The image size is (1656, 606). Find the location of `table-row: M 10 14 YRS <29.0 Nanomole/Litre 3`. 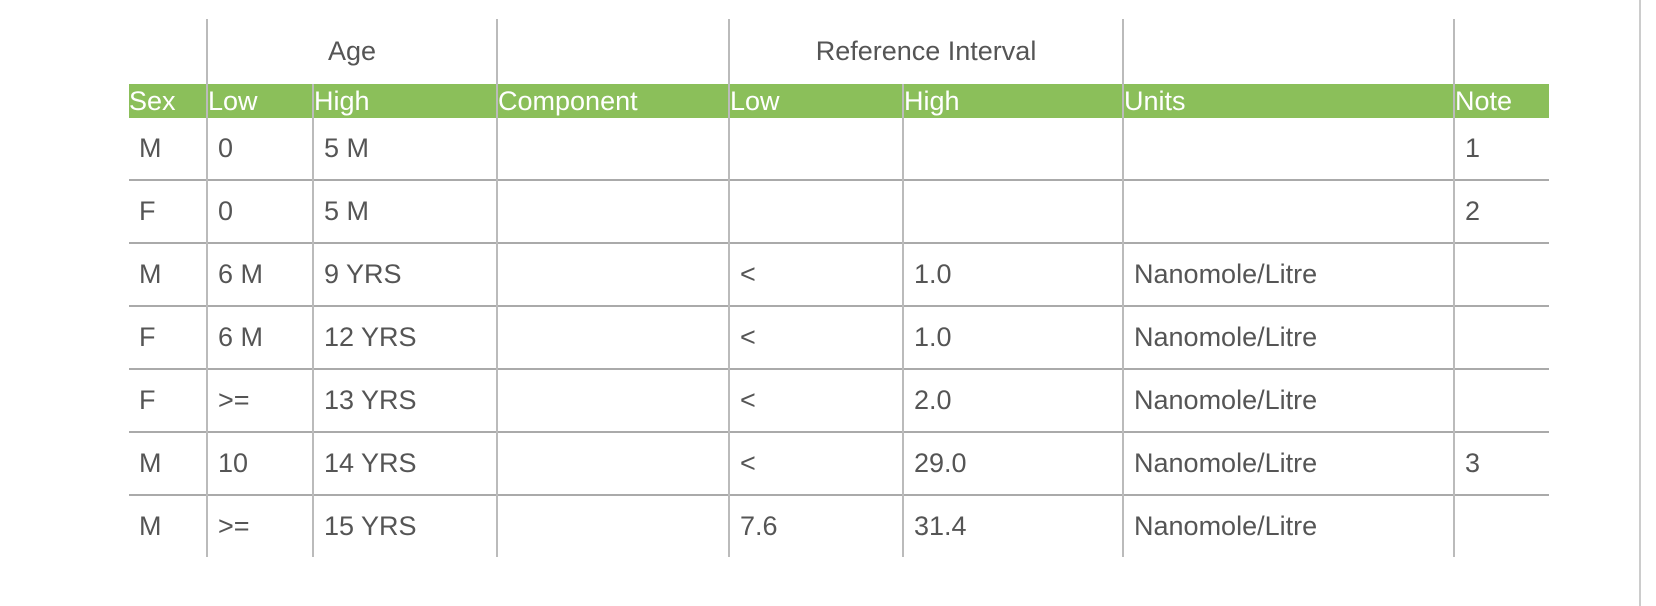

table-row: M 10 14 YRS <29.0 Nanomole/Litre 3 is located at coordinates (839, 463).